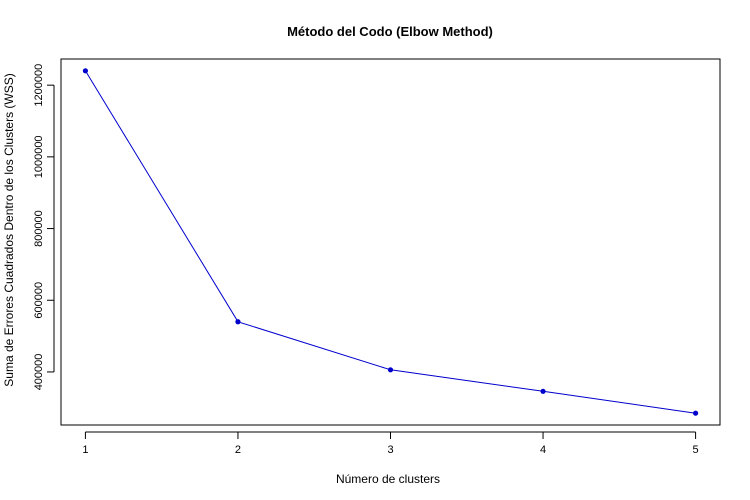 The width and height of the screenshot is (750, 500). What do you see at coordinates (39, 372) in the screenshot?
I see `y-tick-label: 400000` at bounding box center [39, 372].